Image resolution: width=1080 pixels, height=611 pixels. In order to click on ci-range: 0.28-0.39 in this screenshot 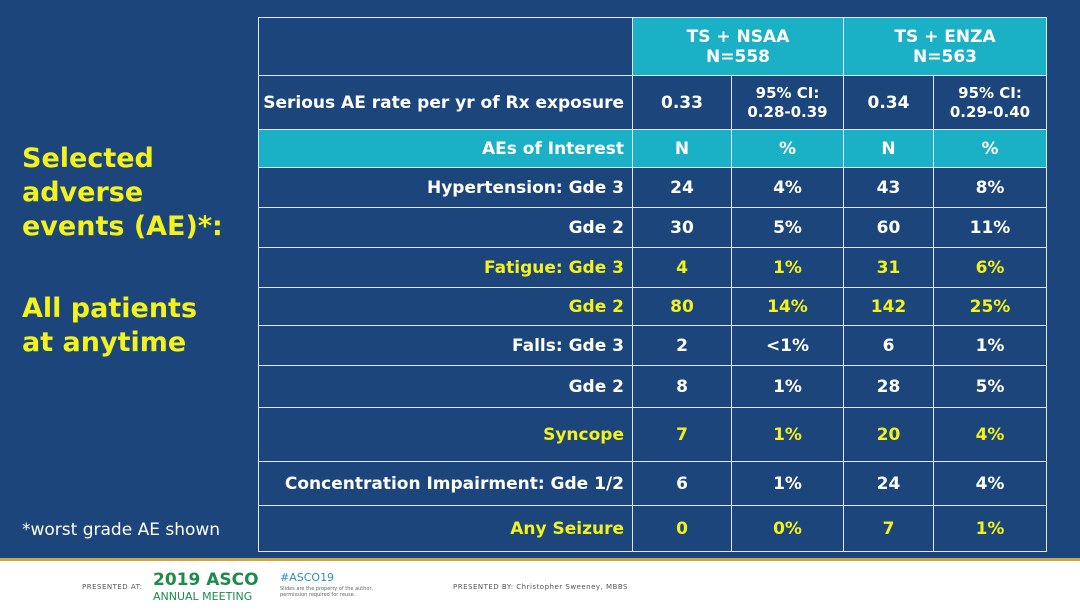, I will do `click(787, 111)`.